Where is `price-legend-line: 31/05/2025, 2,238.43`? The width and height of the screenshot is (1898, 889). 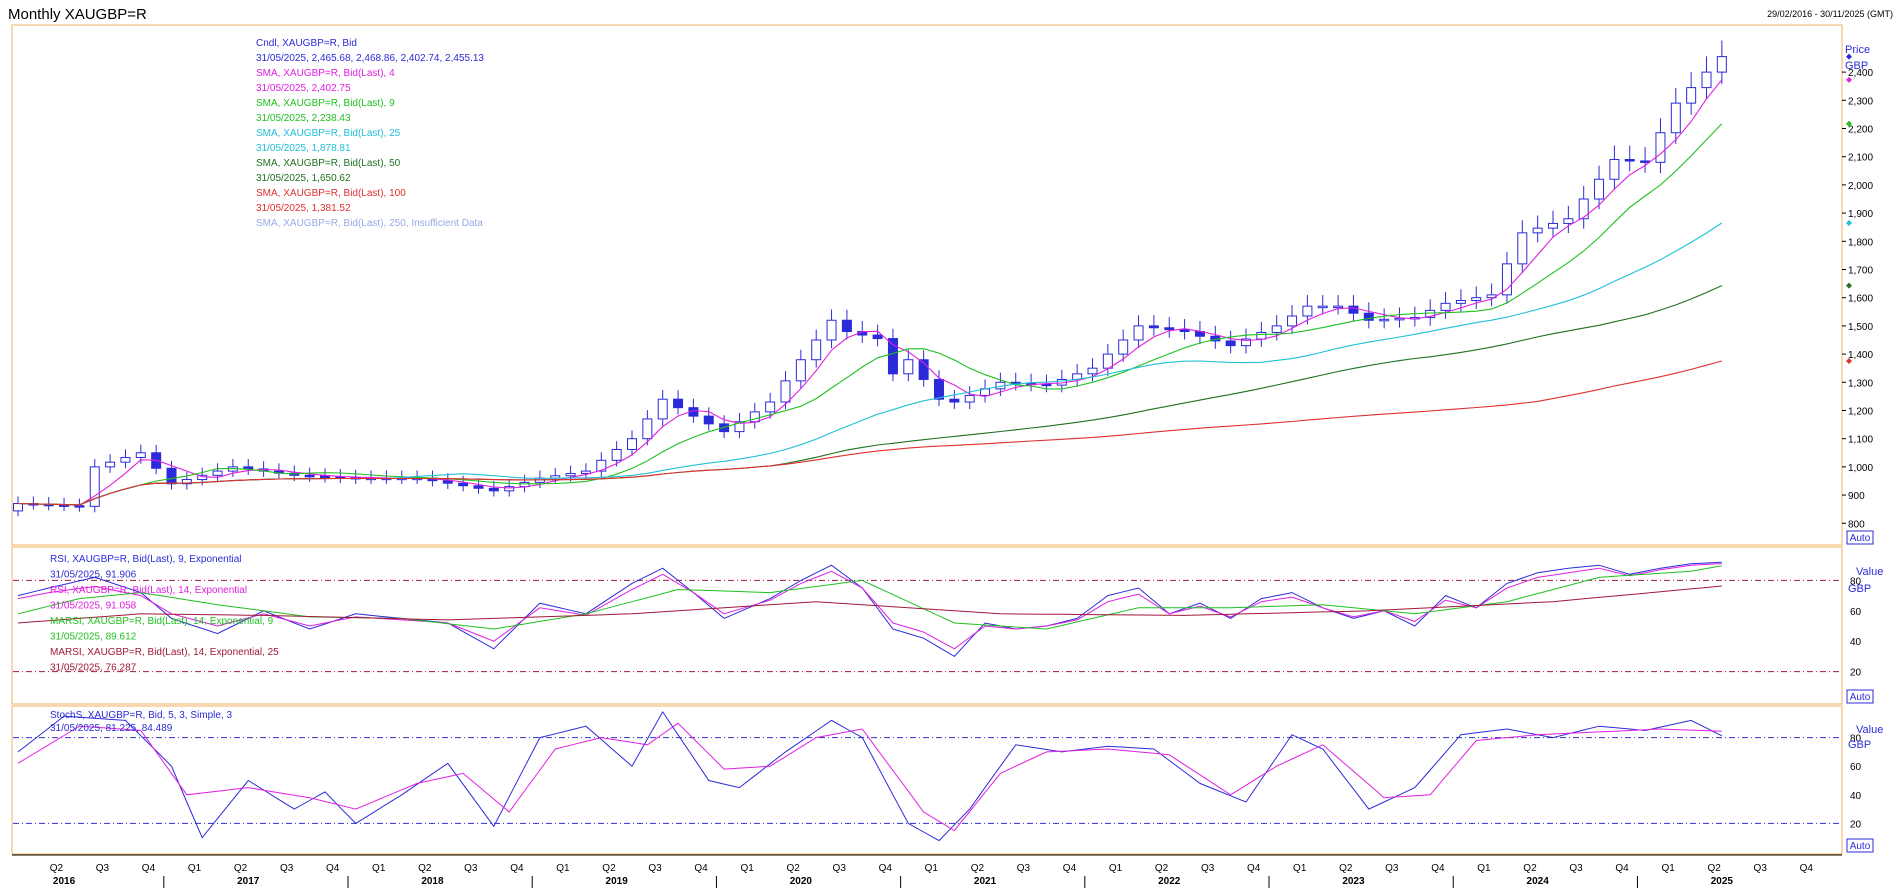 price-legend-line: 31/05/2025, 2,238.43 is located at coordinates (303, 118).